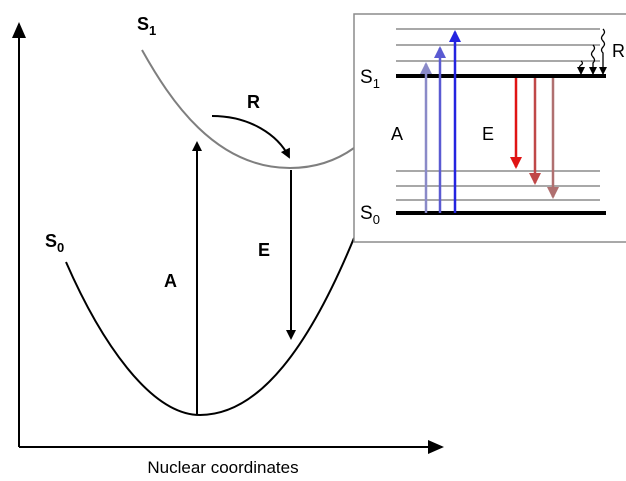  What do you see at coordinates (222, 467) in the screenshot?
I see `x-axis-label: Nuclear coordinates` at bounding box center [222, 467].